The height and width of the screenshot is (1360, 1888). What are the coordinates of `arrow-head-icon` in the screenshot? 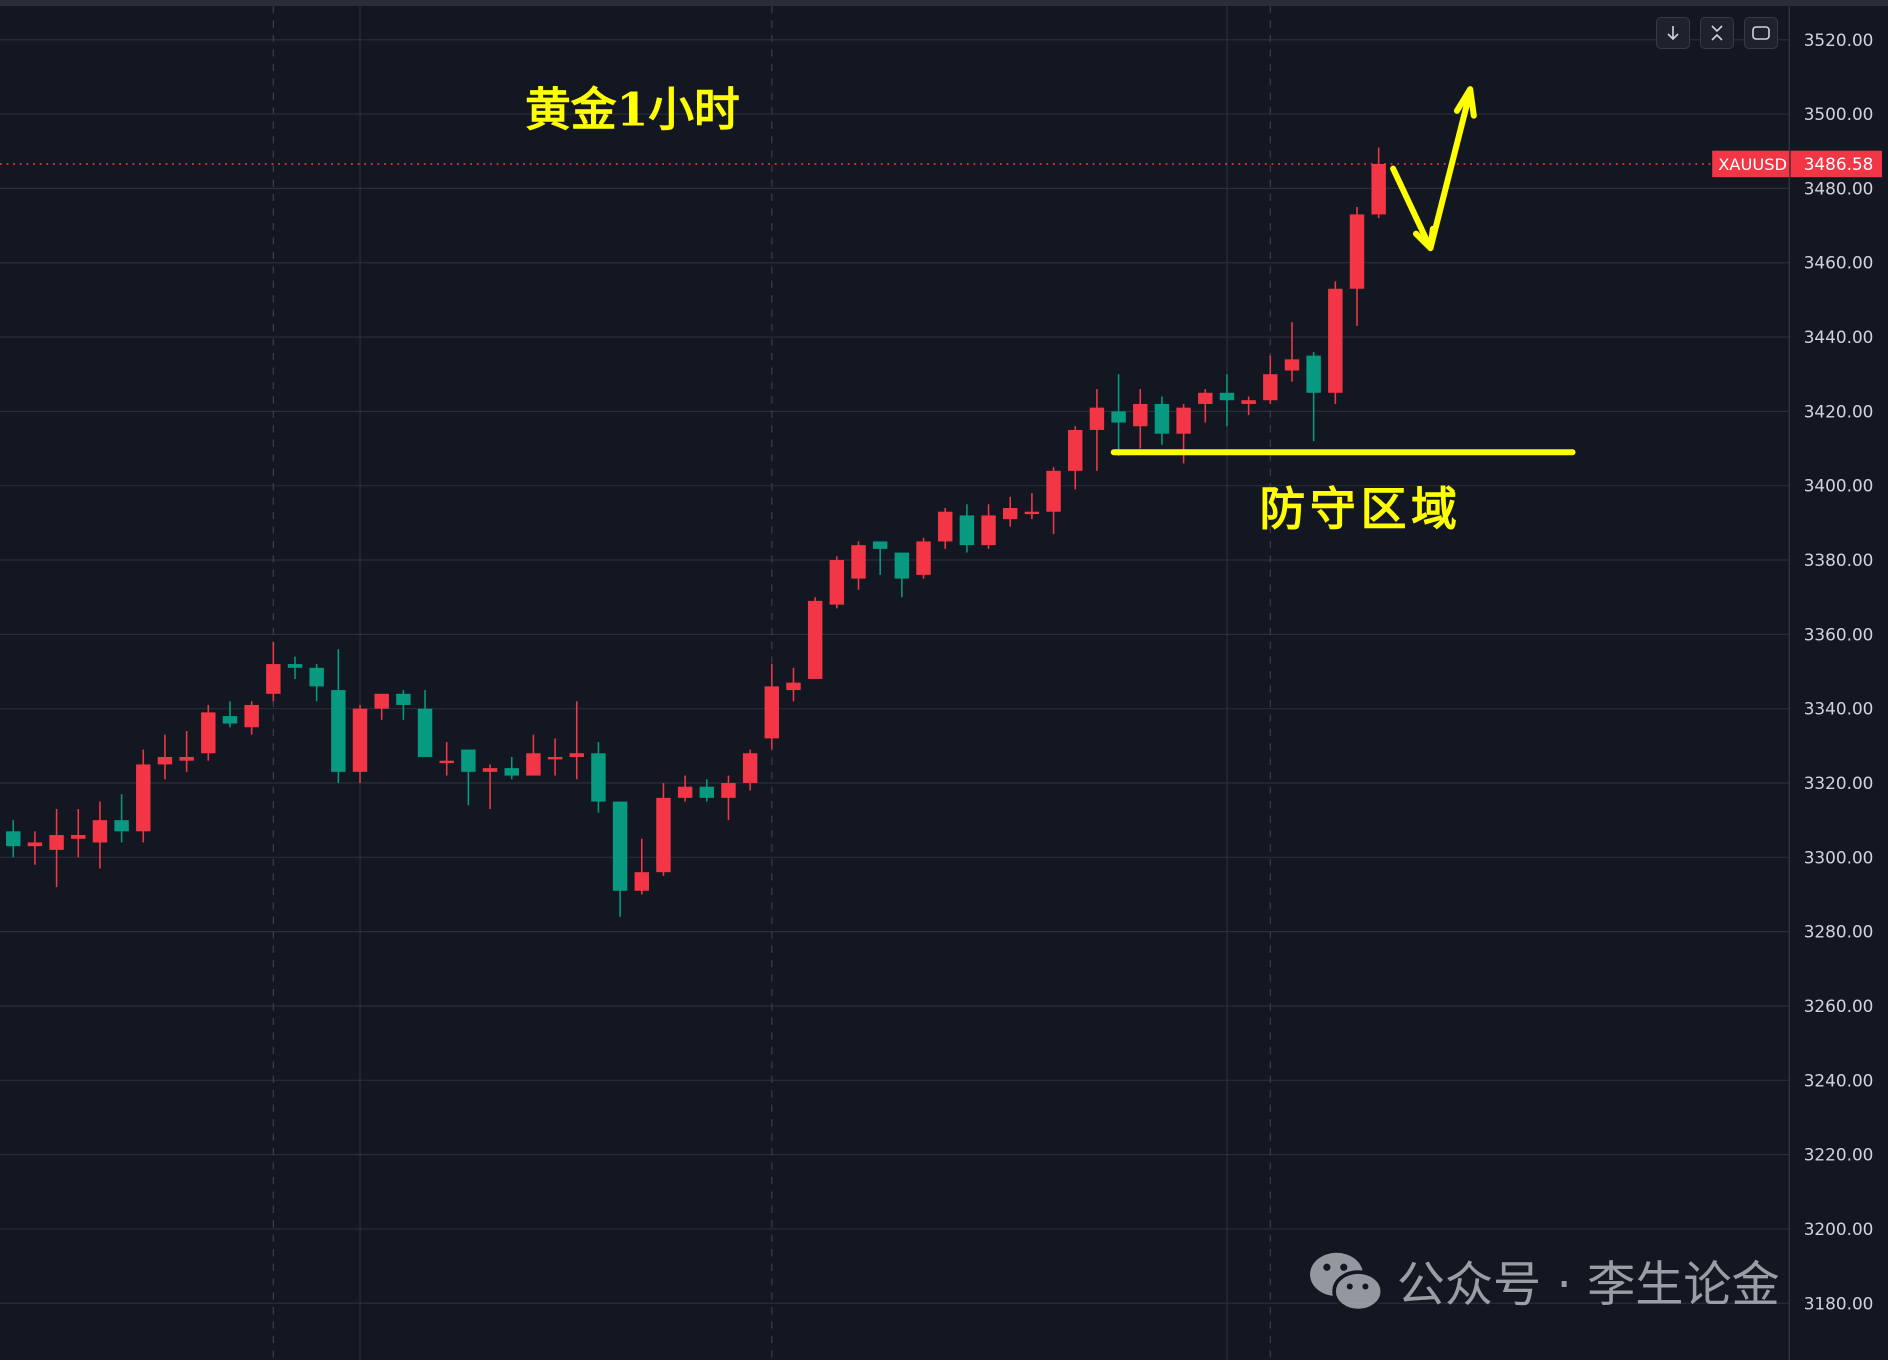 It's located at (1465, 102).